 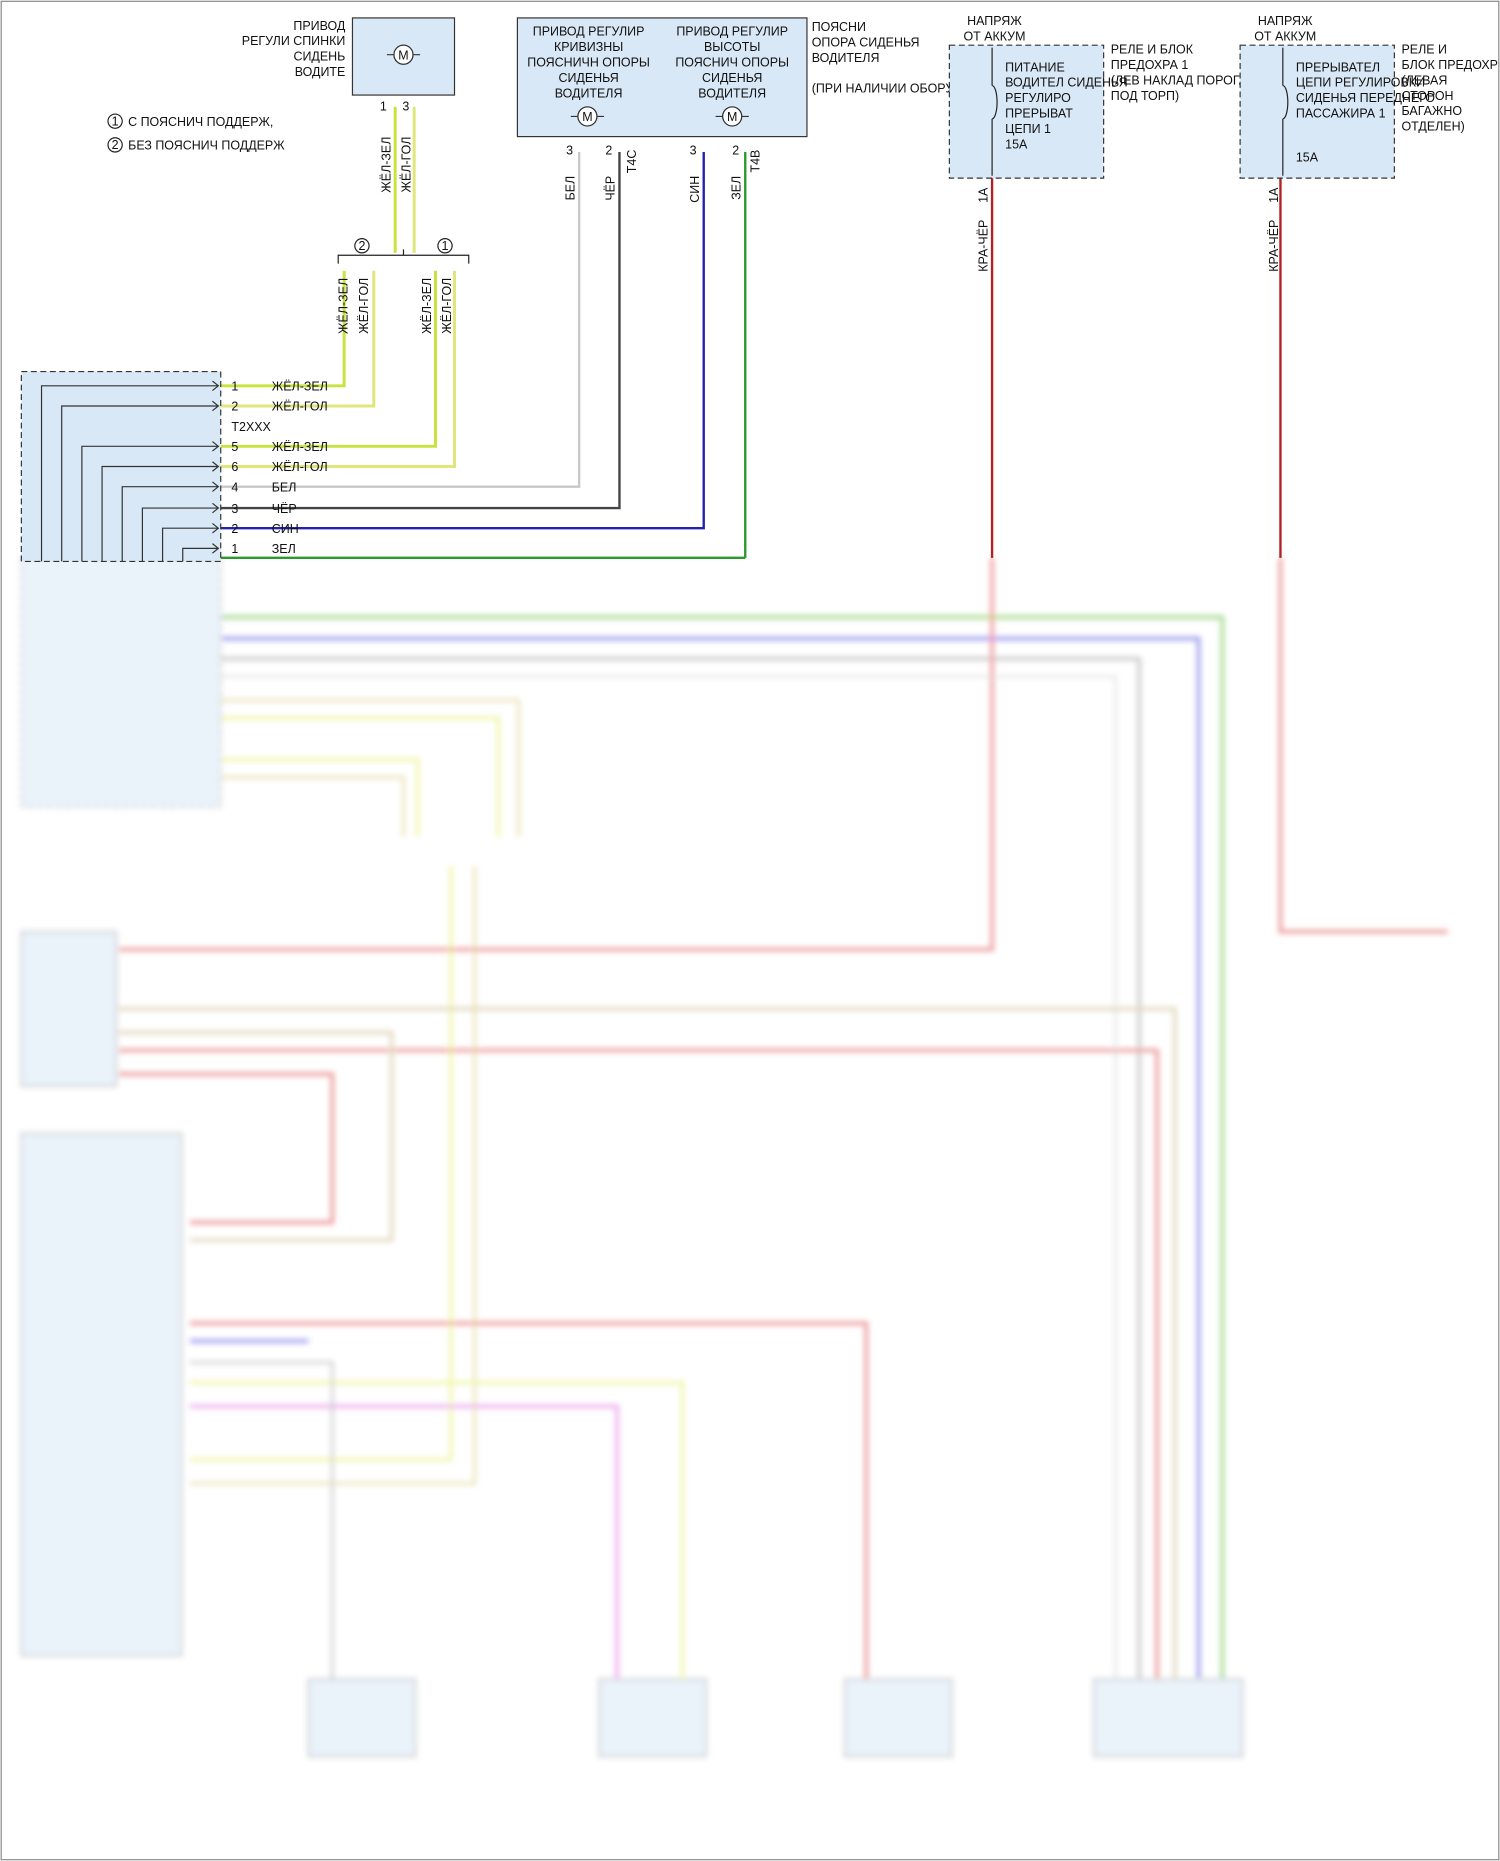 What do you see at coordinates (1341, 114) in the screenshot?
I see `fuse-label: ПАССАЖИРА 1` at bounding box center [1341, 114].